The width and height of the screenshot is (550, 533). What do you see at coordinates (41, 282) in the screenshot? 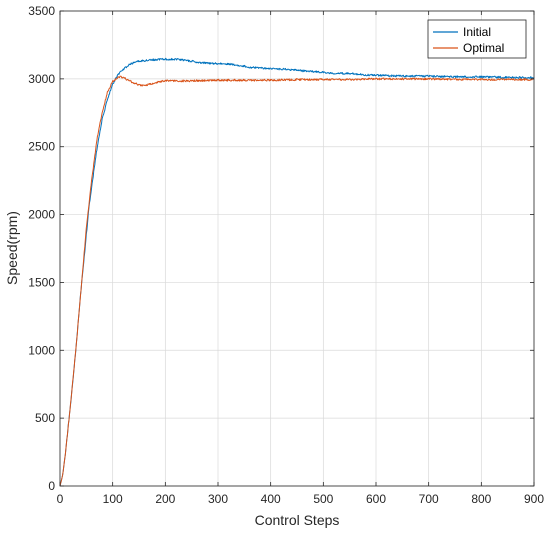
I see `y-tick-label: 1500` at bounding box center [41, 282].